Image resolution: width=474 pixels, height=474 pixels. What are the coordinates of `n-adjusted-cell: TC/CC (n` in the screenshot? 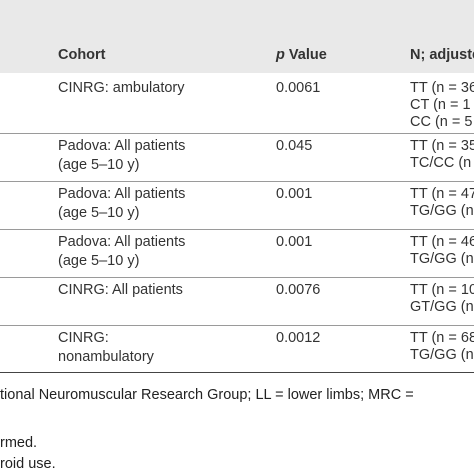 It's located at (441, 163).